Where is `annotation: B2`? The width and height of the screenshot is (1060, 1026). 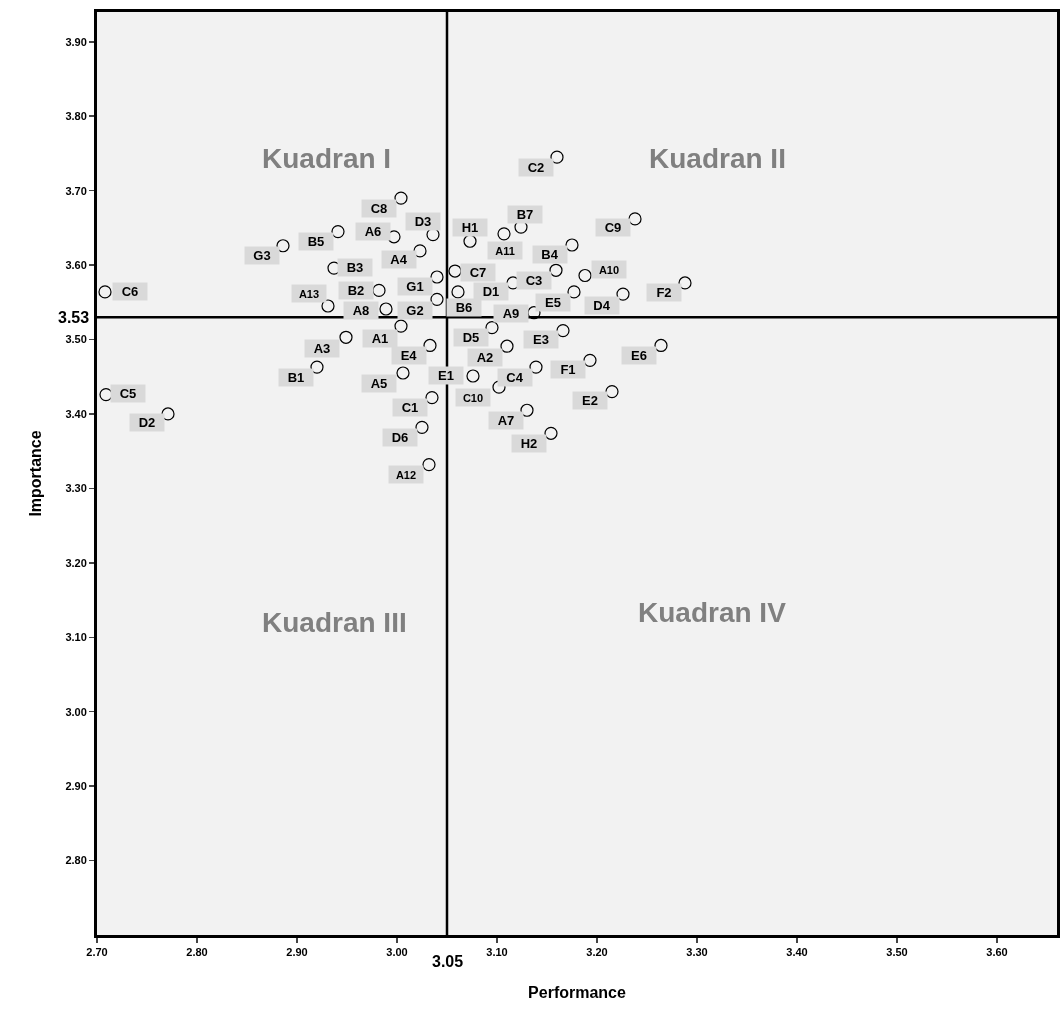
annotation: B2 is located at coordinates (356, 290).